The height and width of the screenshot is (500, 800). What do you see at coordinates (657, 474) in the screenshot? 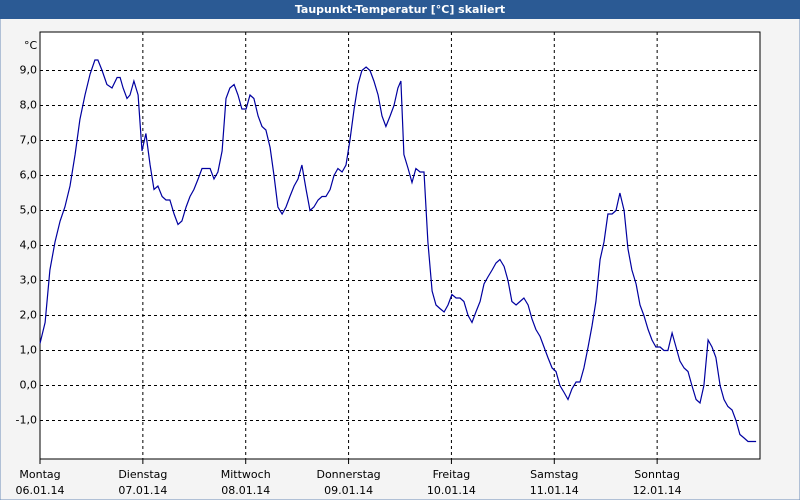
I see `x-tick-label: Sonntag` at bounding box center [657, 474].